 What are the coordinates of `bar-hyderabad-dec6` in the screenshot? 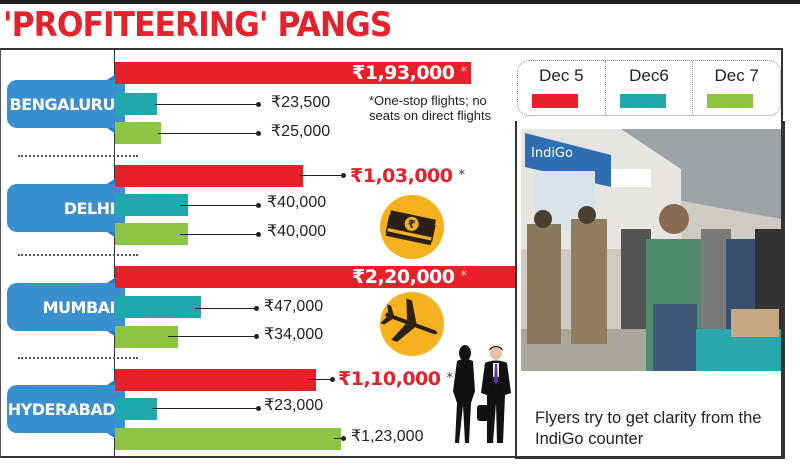 It's located at (136, 409).